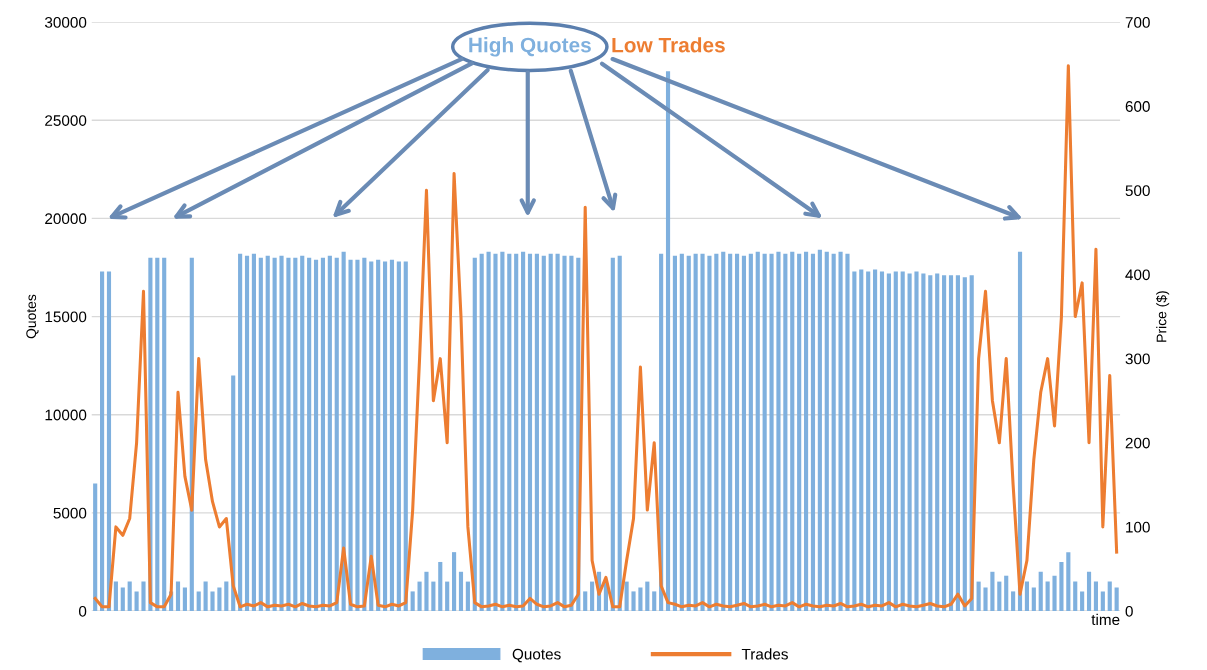 The image size is (1207, 670). Describe the element at coordinates (536, 655) in the screenshot. I see `legend-label: Quotes` at that location.